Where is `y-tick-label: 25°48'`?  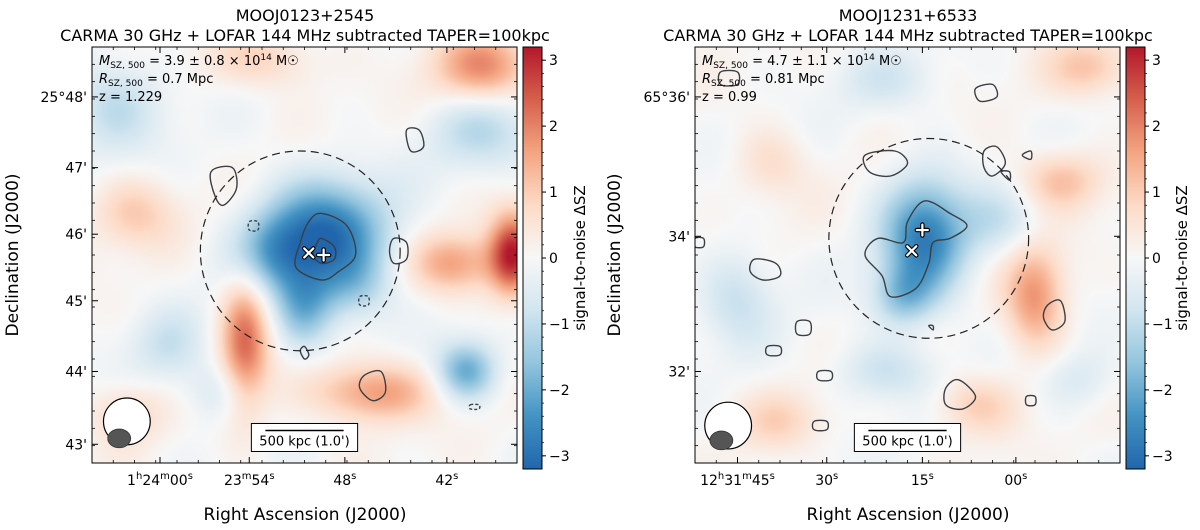
y-tick-label: 25°48' is located at coordinates (64, 98).